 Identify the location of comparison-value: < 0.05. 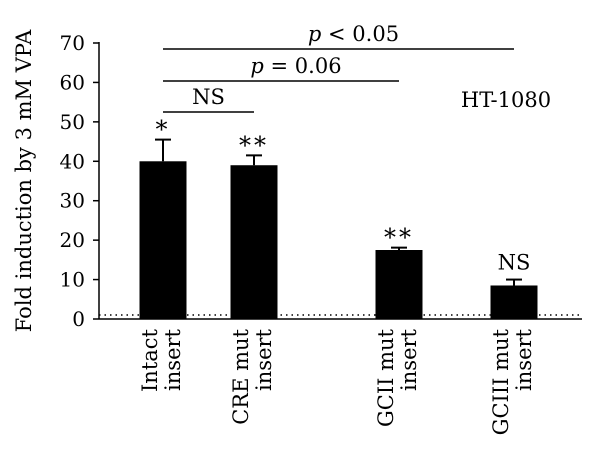
(360, 34).